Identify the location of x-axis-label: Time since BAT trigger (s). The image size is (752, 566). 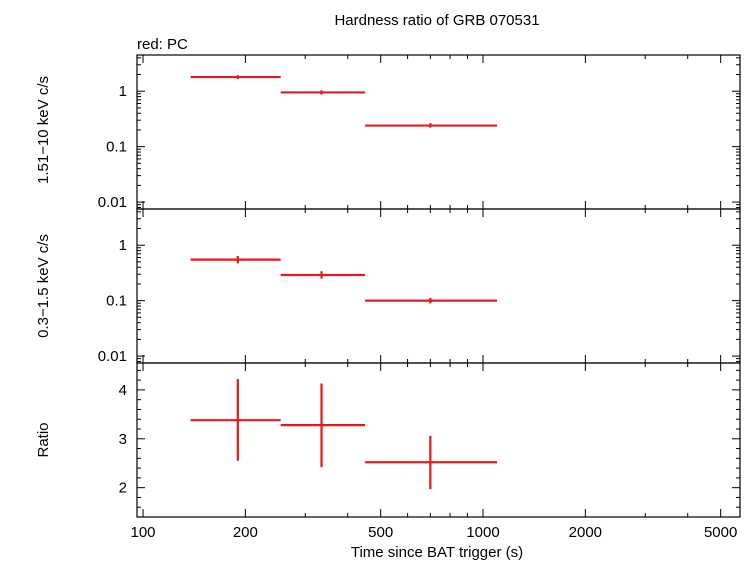
(437, 552).